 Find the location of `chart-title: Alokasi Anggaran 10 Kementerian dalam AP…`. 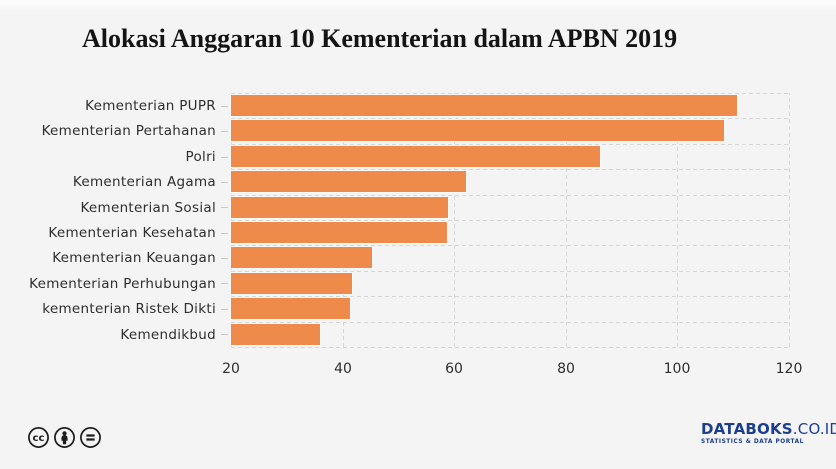

chart-title: Alokasi Anggaran 10 Kementerian dalam AP… is located at coordinates (380, 38).